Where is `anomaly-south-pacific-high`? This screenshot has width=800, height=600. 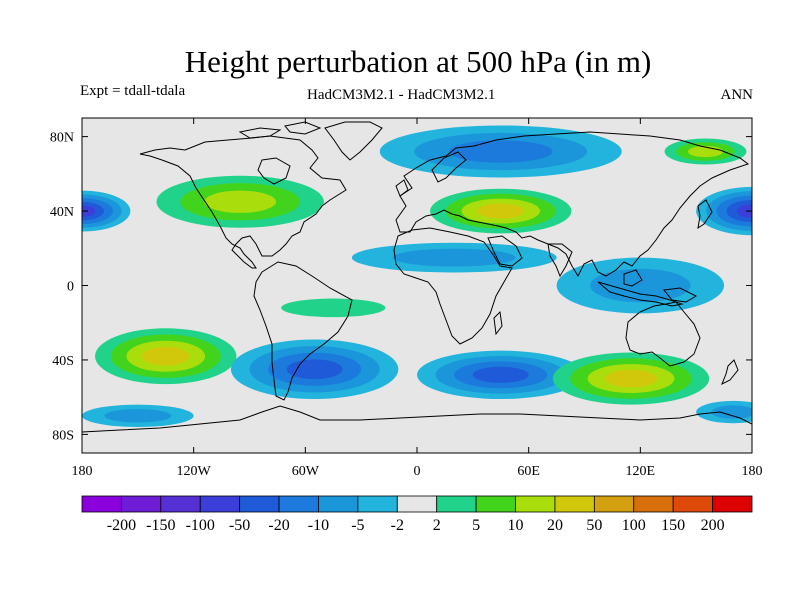 anomaly-south-pacific-high is located at coordinates (166, 356).